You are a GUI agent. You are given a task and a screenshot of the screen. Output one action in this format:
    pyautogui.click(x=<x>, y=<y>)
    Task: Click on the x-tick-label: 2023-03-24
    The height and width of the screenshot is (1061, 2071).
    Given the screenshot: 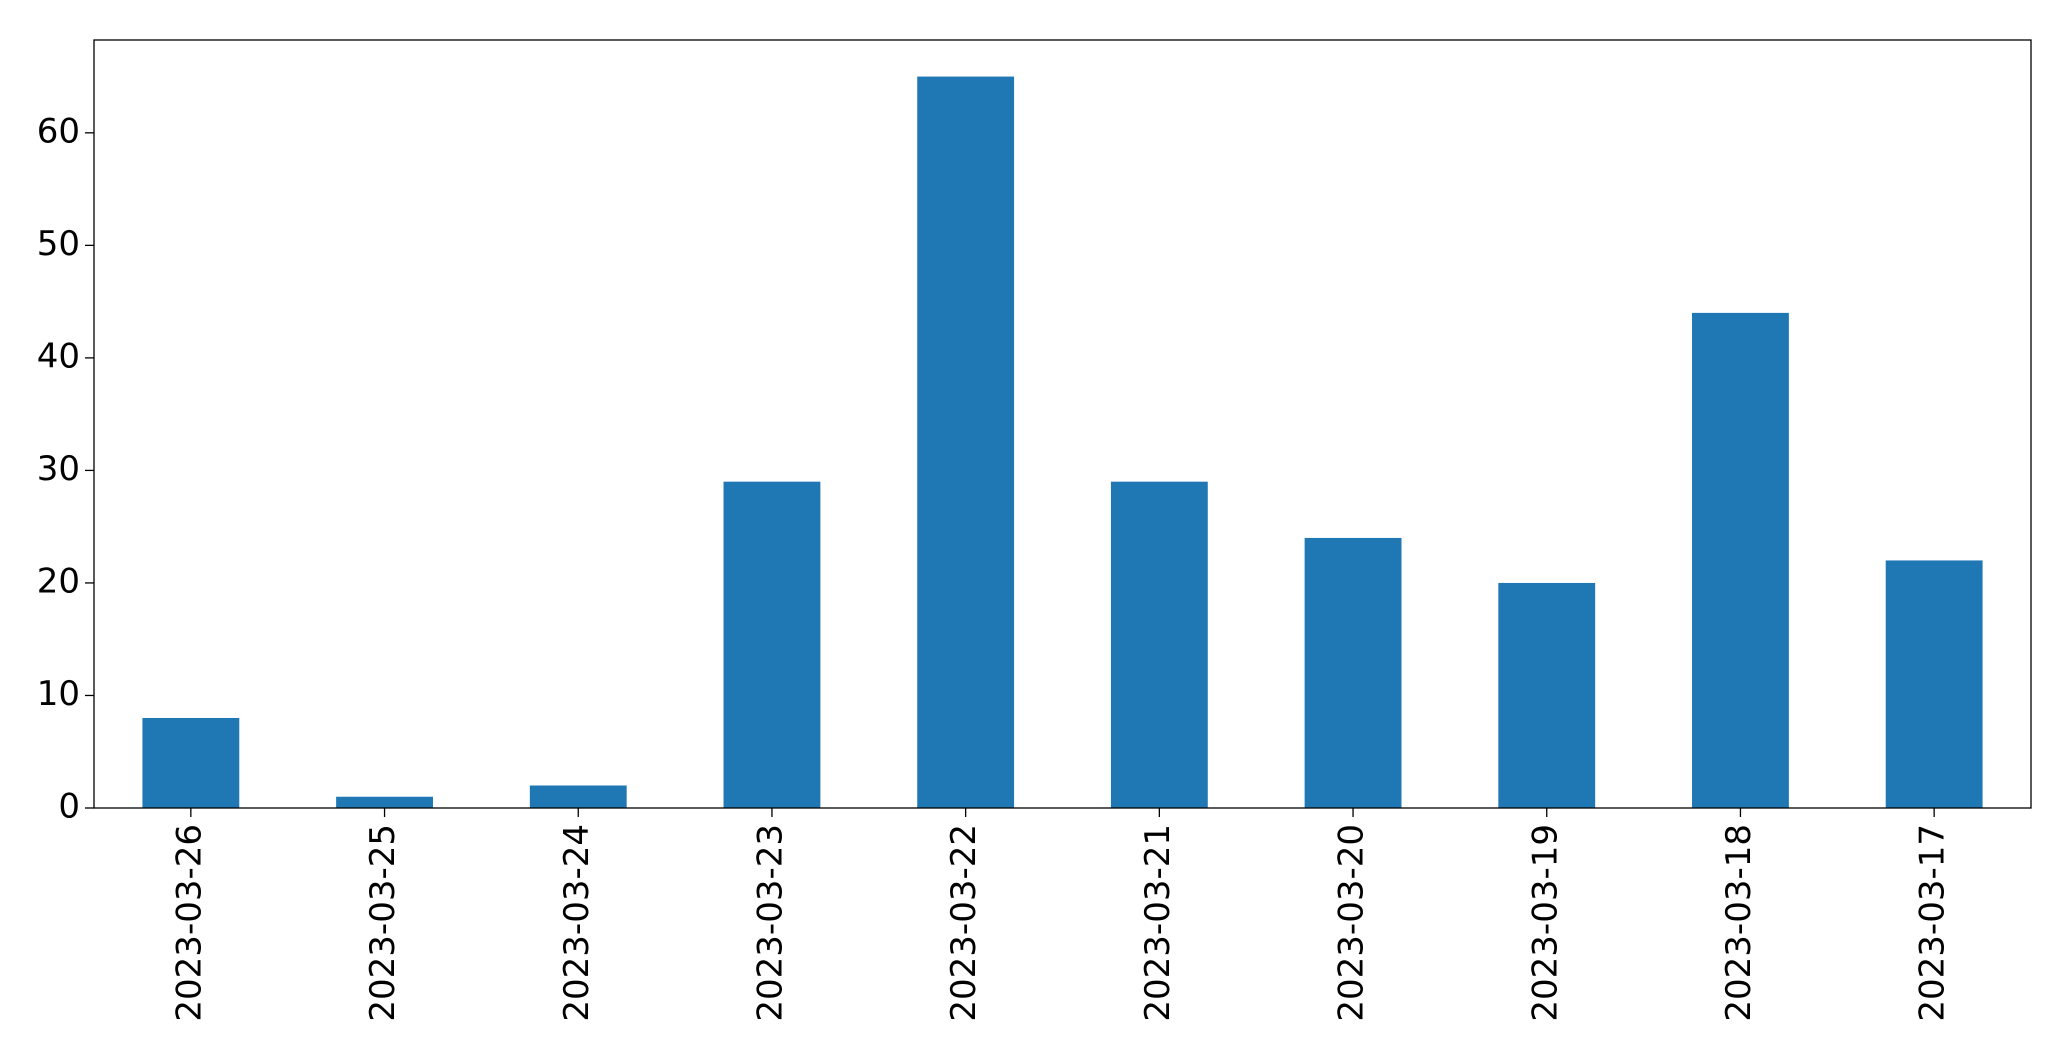 What is the action you would take?
    pyautogui.click(x=577, y=923)
    